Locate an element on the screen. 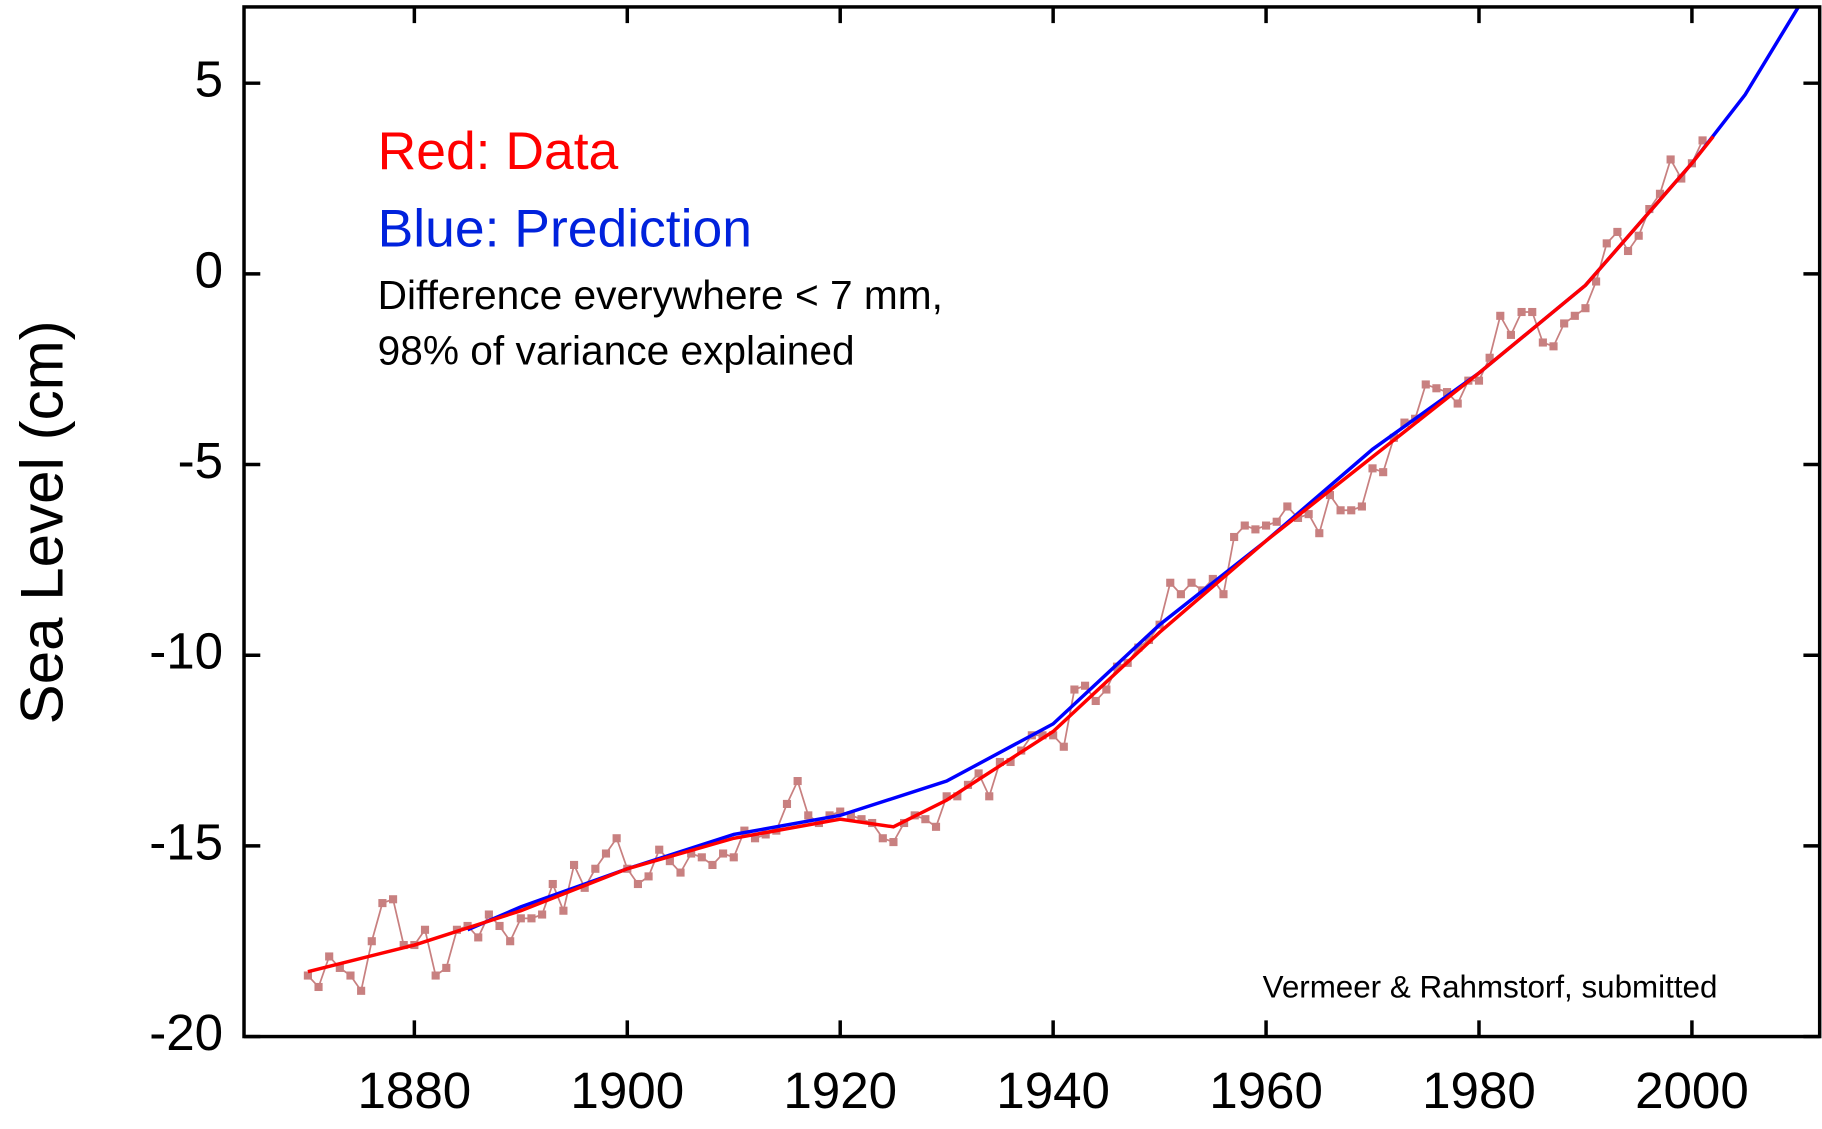  y-tick-label: -5 is located at coordinates (200, 460).